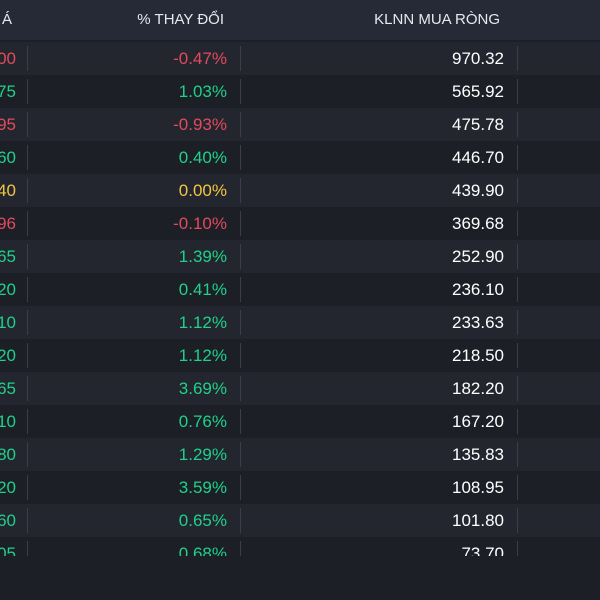  I want to click on table-row: 80 1.29% 135.83, so click(300, 454).